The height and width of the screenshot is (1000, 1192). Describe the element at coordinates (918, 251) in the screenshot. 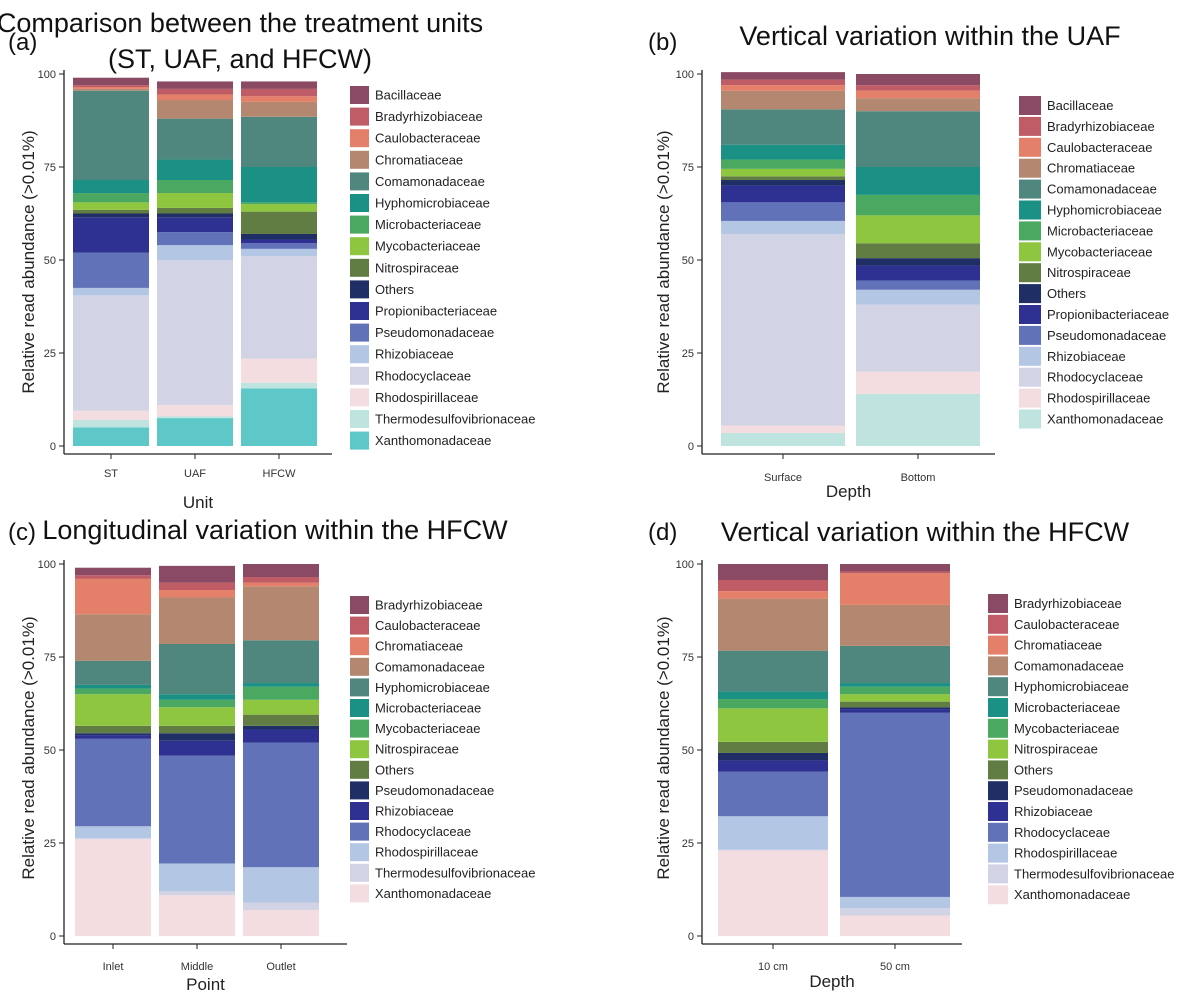

I see `bar-segment-nitrospiraceae` at that location.